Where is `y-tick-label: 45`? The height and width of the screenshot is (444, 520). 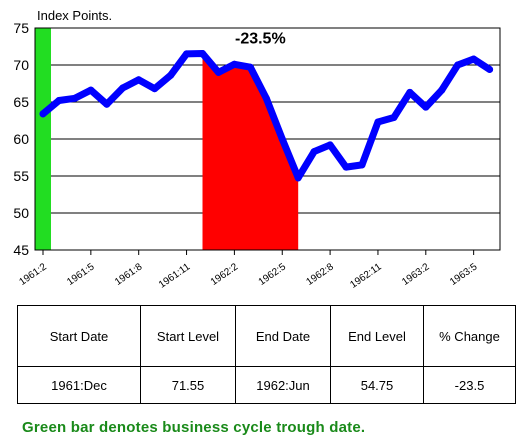
y-tick-label: 45 is located at coordinates (21, 250).